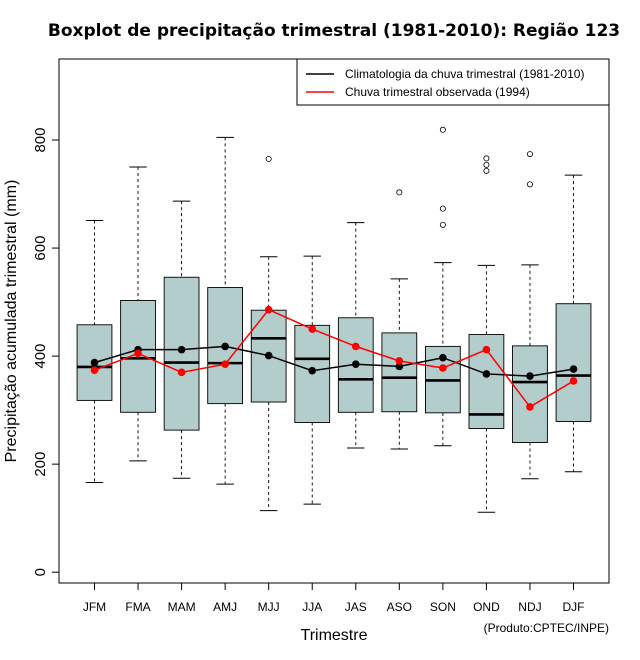 The width and height of the screenshot is (640, 660). Describe the element at coordinates (94, 362) in the screenshot. I see `series-point-climatology-JFM` at that location.